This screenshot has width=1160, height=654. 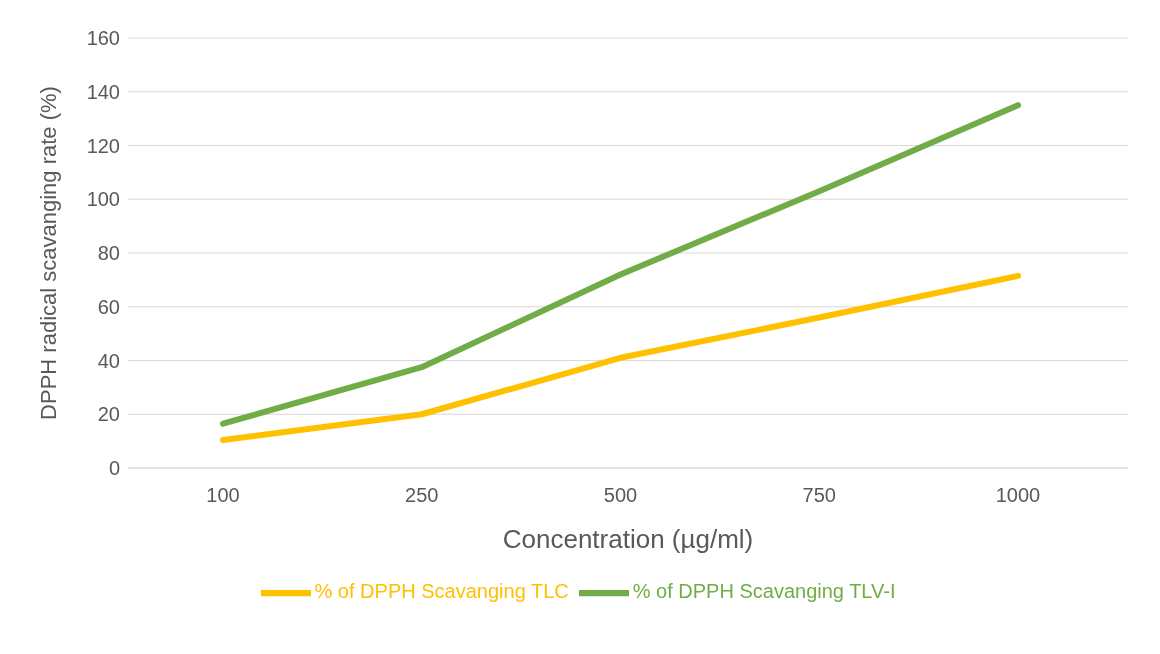 I want to click on y-axis-title: DPPH radical scavanging rate (%), so click(x=48, y=253).